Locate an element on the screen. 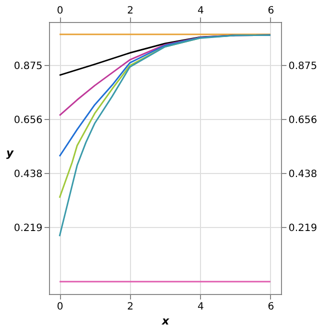  x2-tick-label: 2 is located at coordinates (130, 307).